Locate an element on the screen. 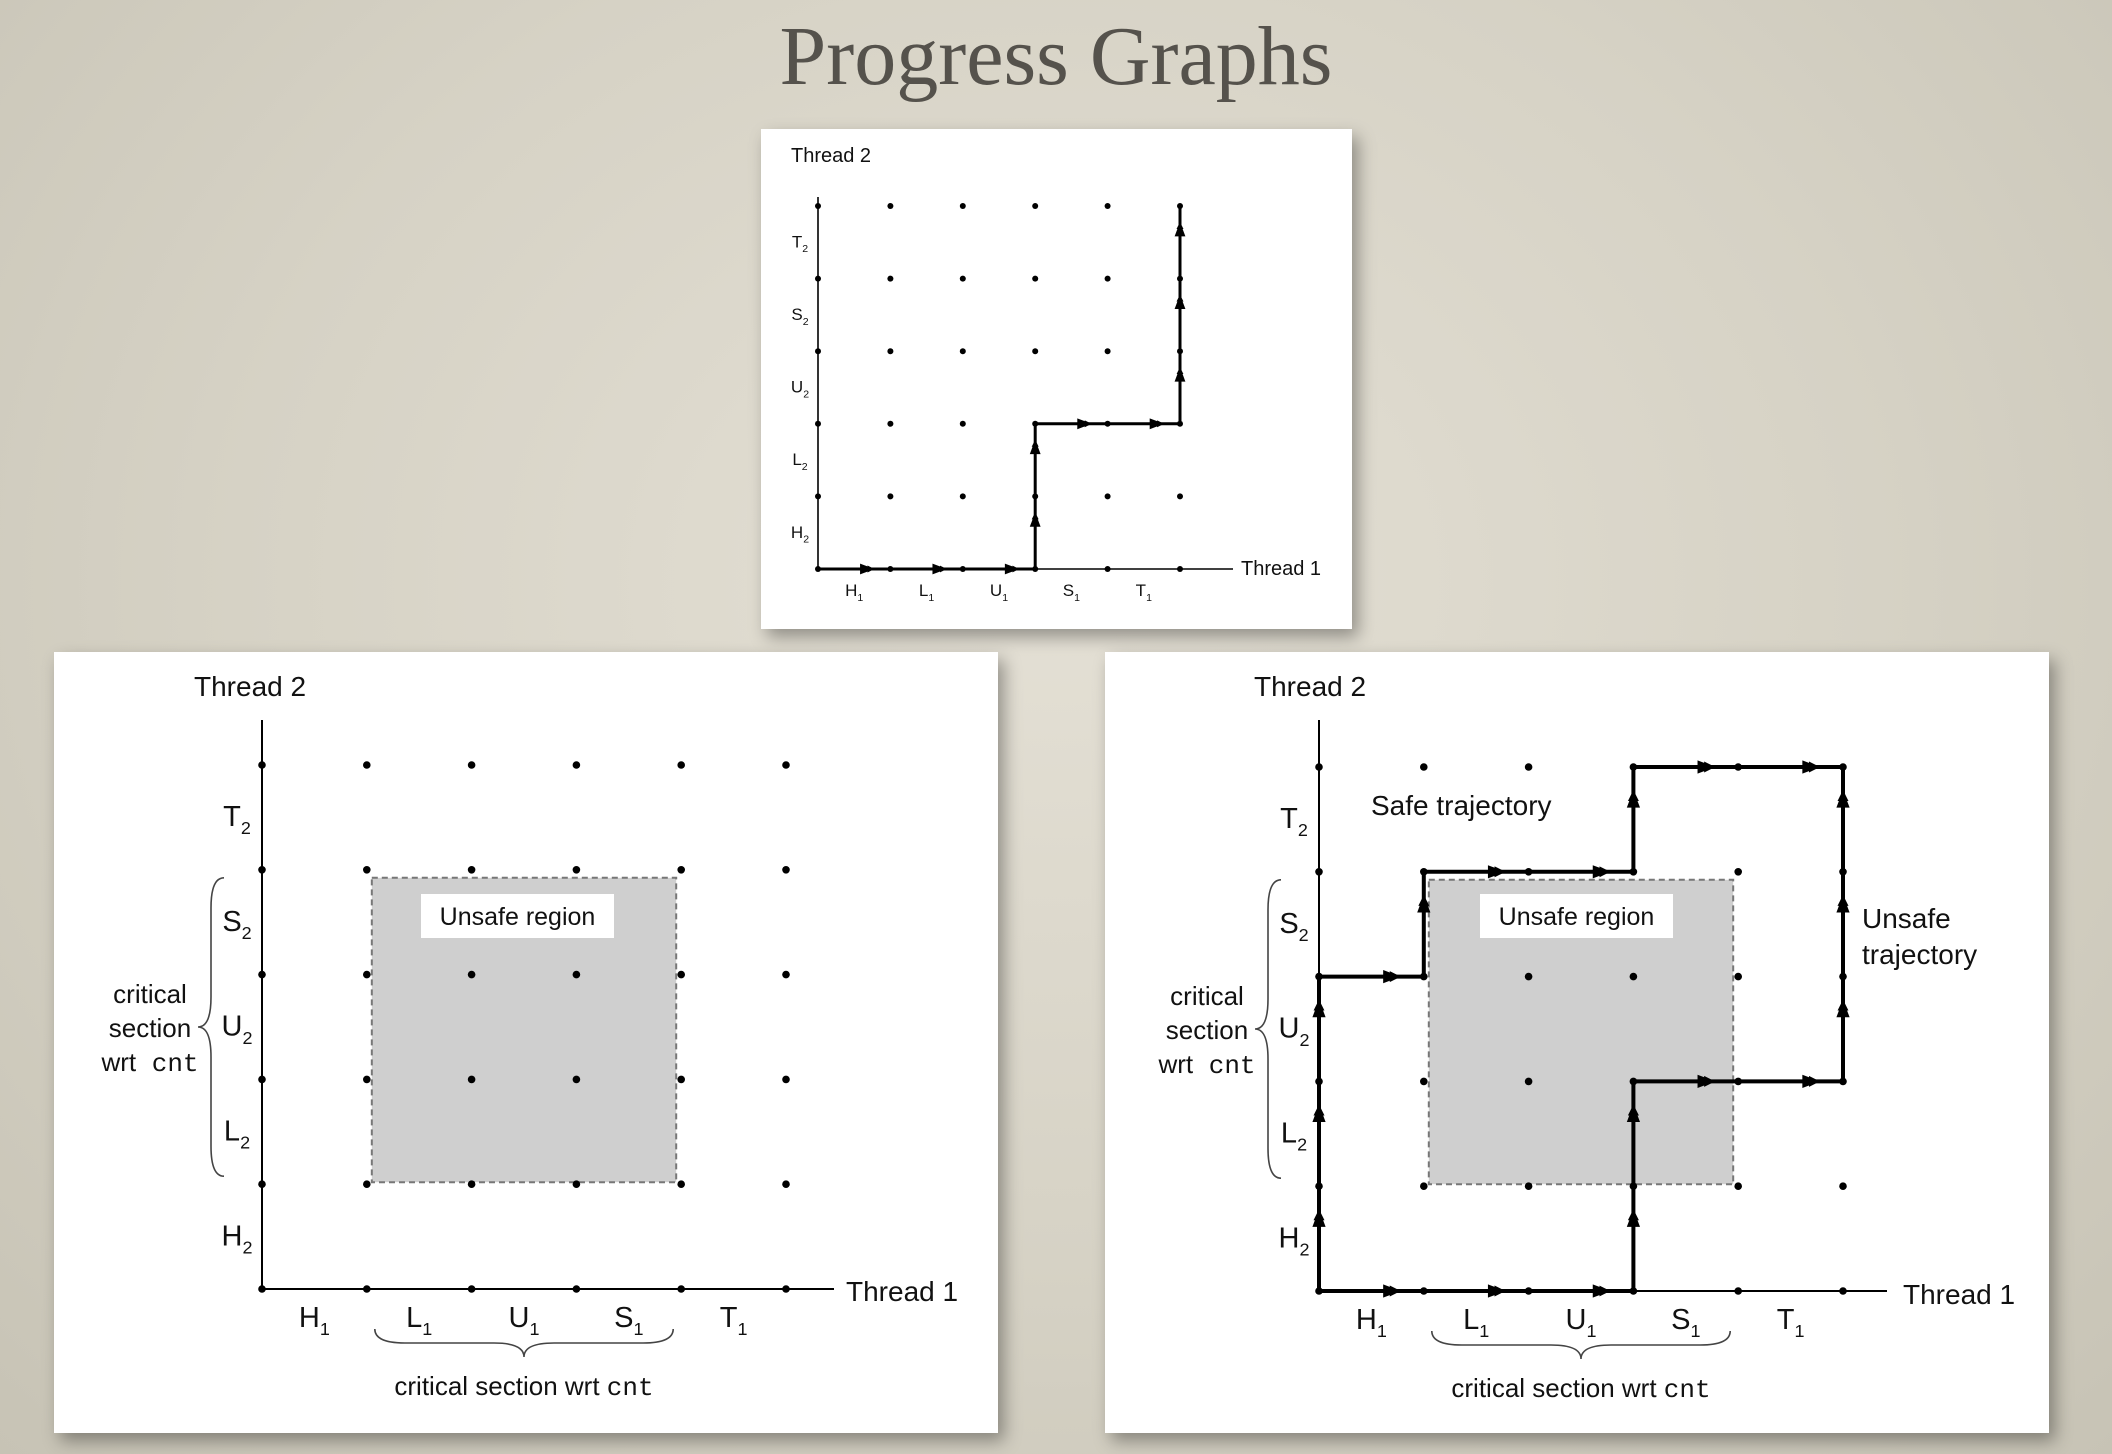 The image size is (2112, 1454). y-tick-label: T2 is located at coordinates (237, 819).